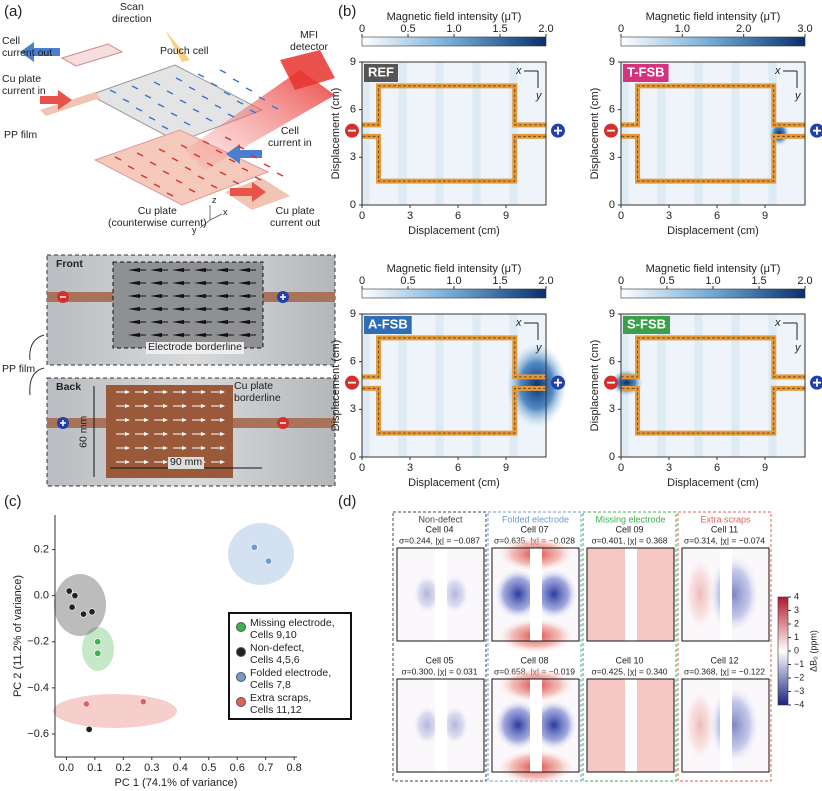 Image resolution: width=822 pixels, height=791 pixels. I want to click on photo-back, so click(191, 432).